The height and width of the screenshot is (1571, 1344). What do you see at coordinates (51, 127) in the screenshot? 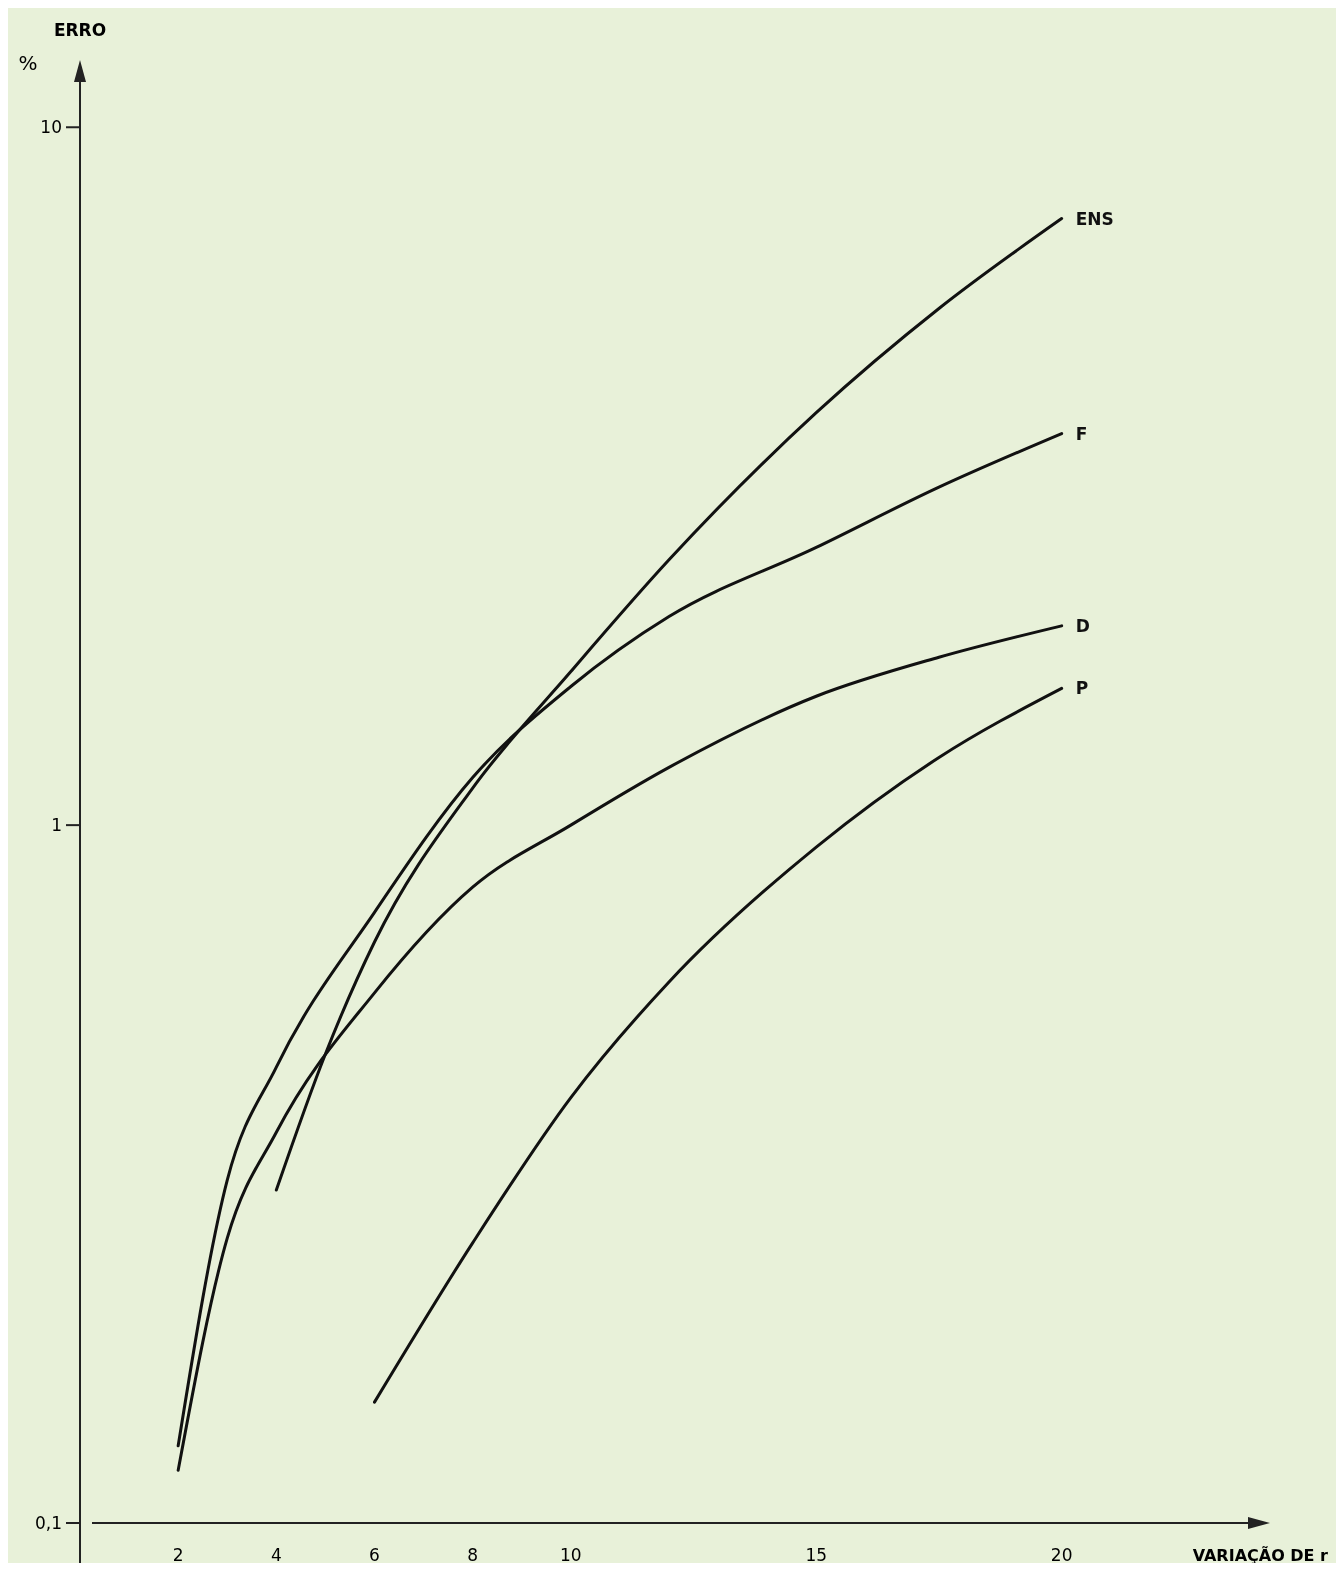
I see `y-tick-label: 10` at bounding box center [51, 127].